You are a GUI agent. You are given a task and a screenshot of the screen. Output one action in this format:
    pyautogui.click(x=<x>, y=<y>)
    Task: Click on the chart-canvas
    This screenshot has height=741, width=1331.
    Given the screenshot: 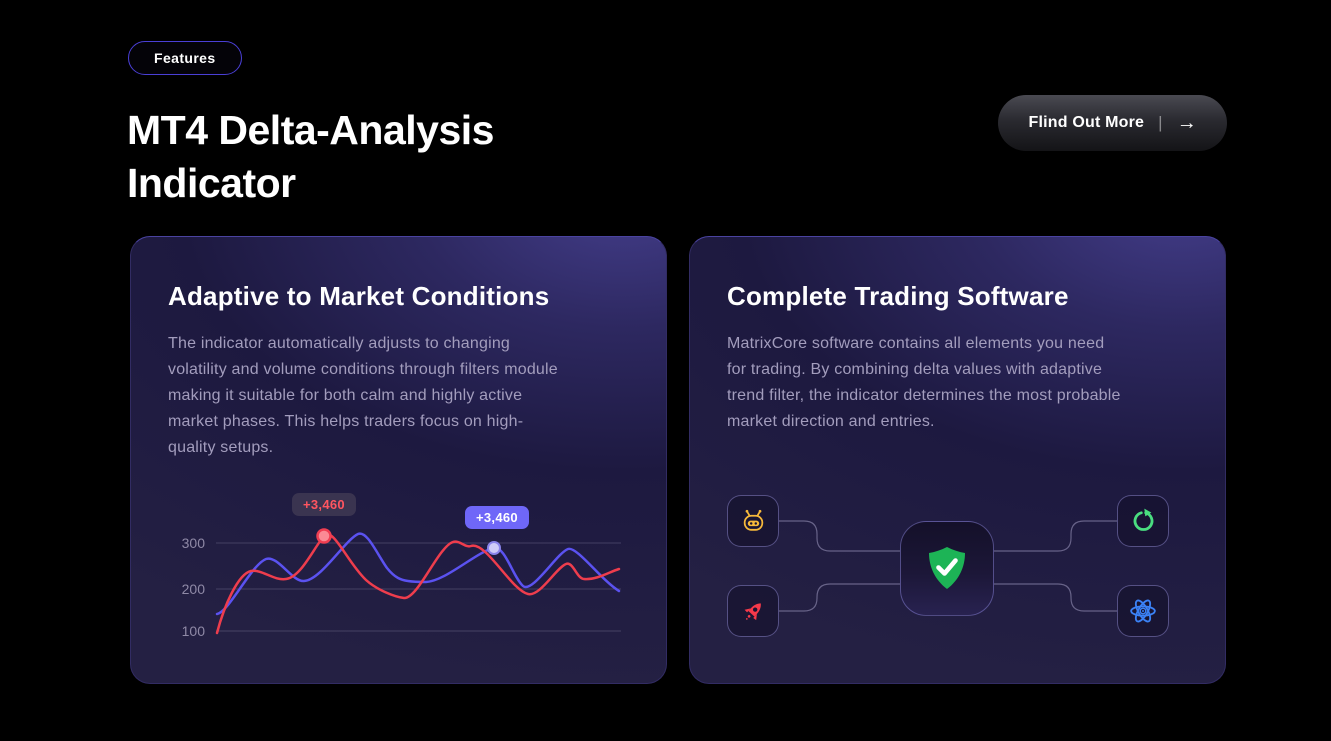 What is the action you would take?
    pyautogui.click(x=418, y=581)
    